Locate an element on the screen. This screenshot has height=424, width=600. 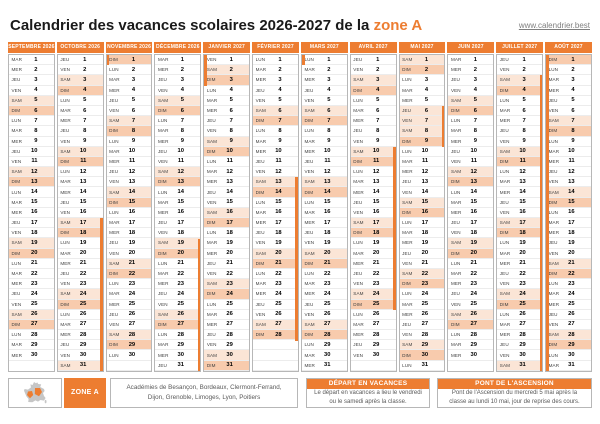
day-row: JEU 27 is located at coordinates (422, 325).